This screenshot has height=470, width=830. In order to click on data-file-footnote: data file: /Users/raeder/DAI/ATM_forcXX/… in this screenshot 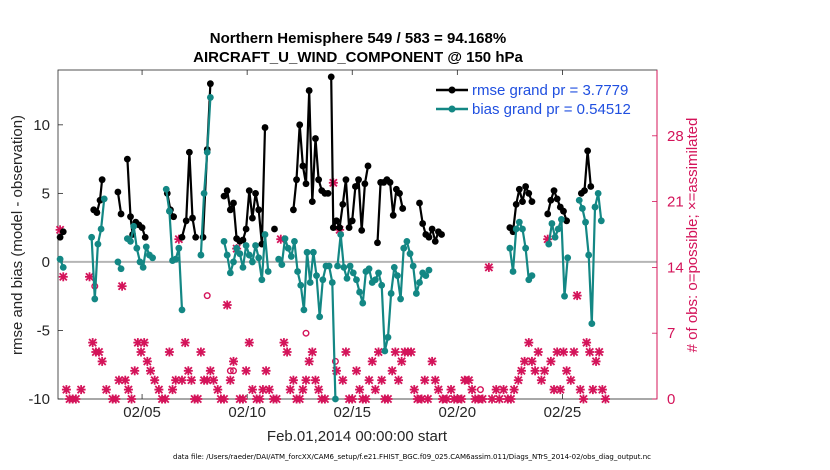, I will do `click(412, 457)`.